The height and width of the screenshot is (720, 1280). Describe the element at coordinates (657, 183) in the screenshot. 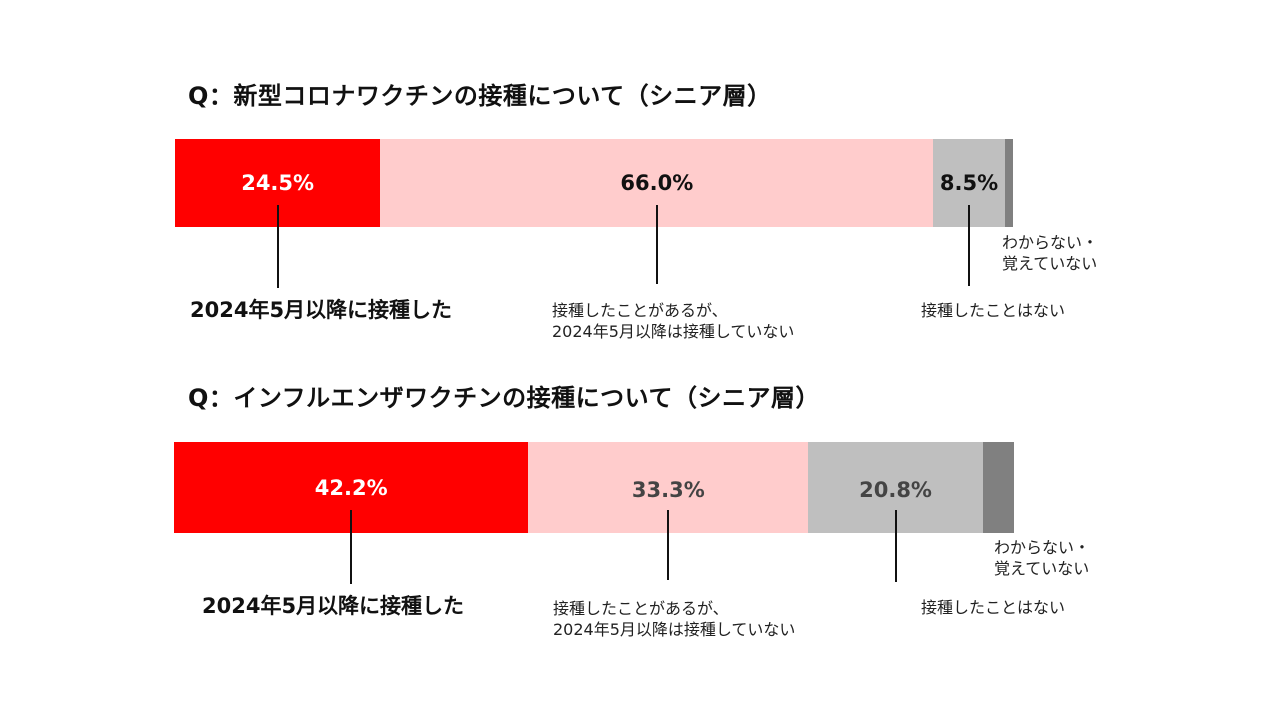

I see `data-label: 66.0%` at that location.